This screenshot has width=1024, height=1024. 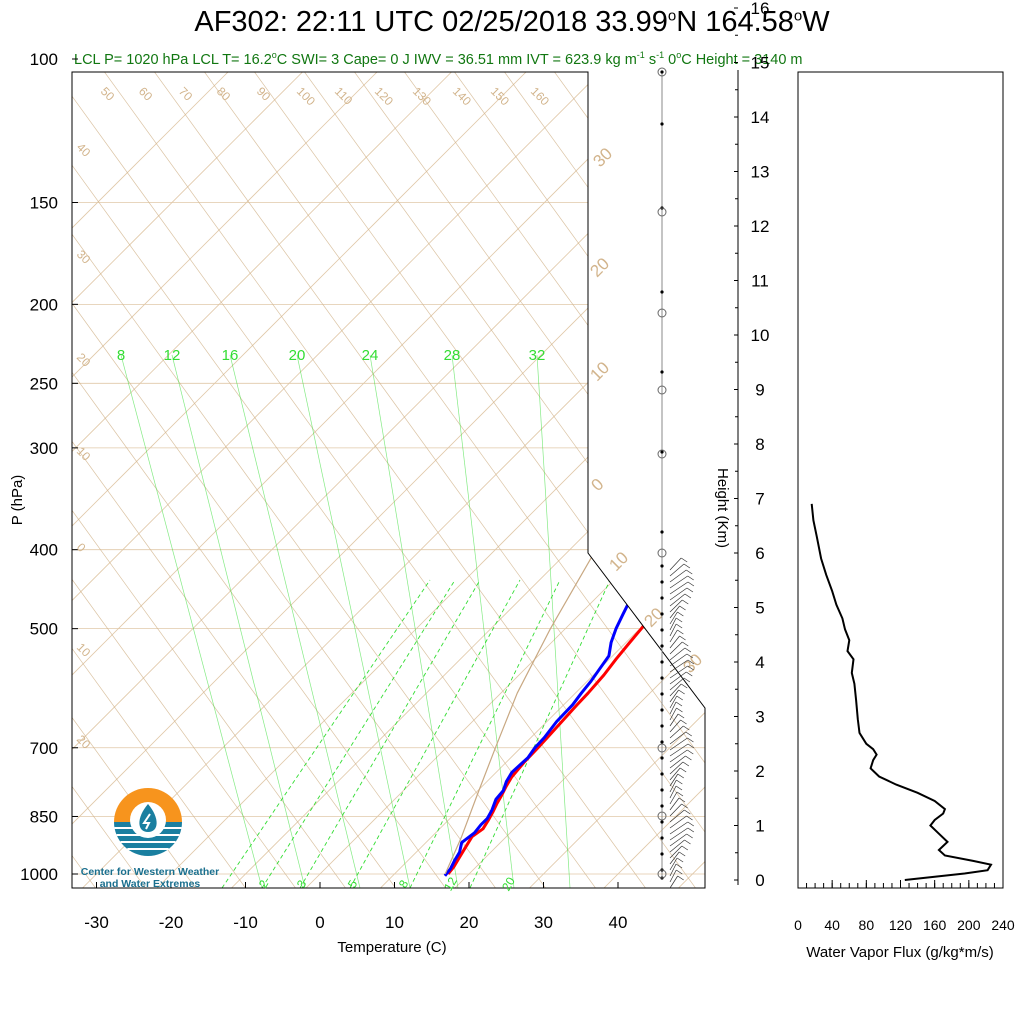 I want to click on mixing-ratio-label: 12, so click(x=172, y=355).